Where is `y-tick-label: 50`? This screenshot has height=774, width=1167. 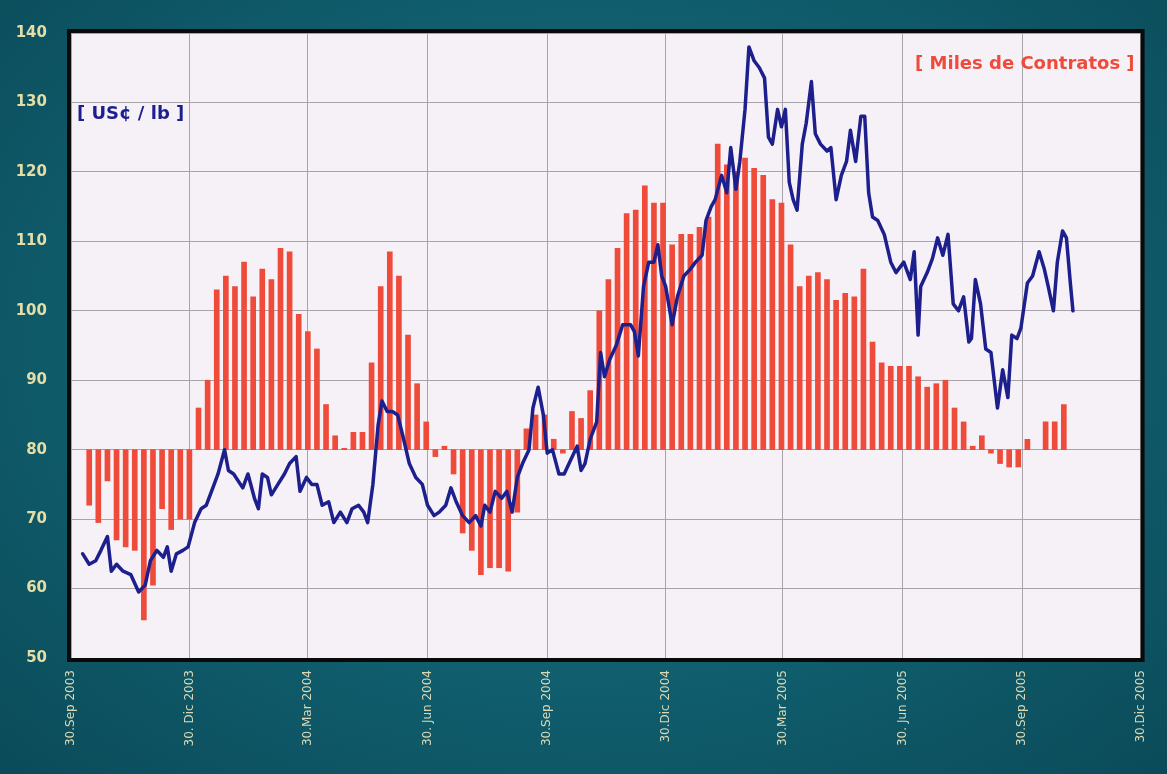
y-tick-label: 50 is located at coordinates (36, 656).